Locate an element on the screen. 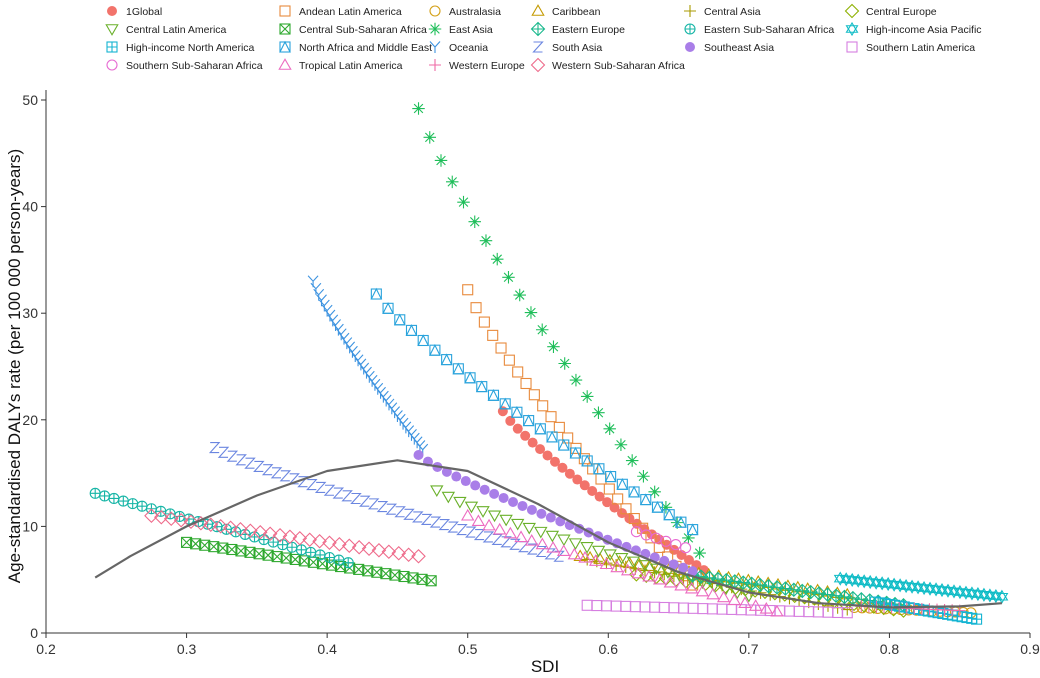 The height and width of the screenshot is (678, 1040). legend-item-eastern-europe: Eastern Europe is located at coordinates (577, 29).